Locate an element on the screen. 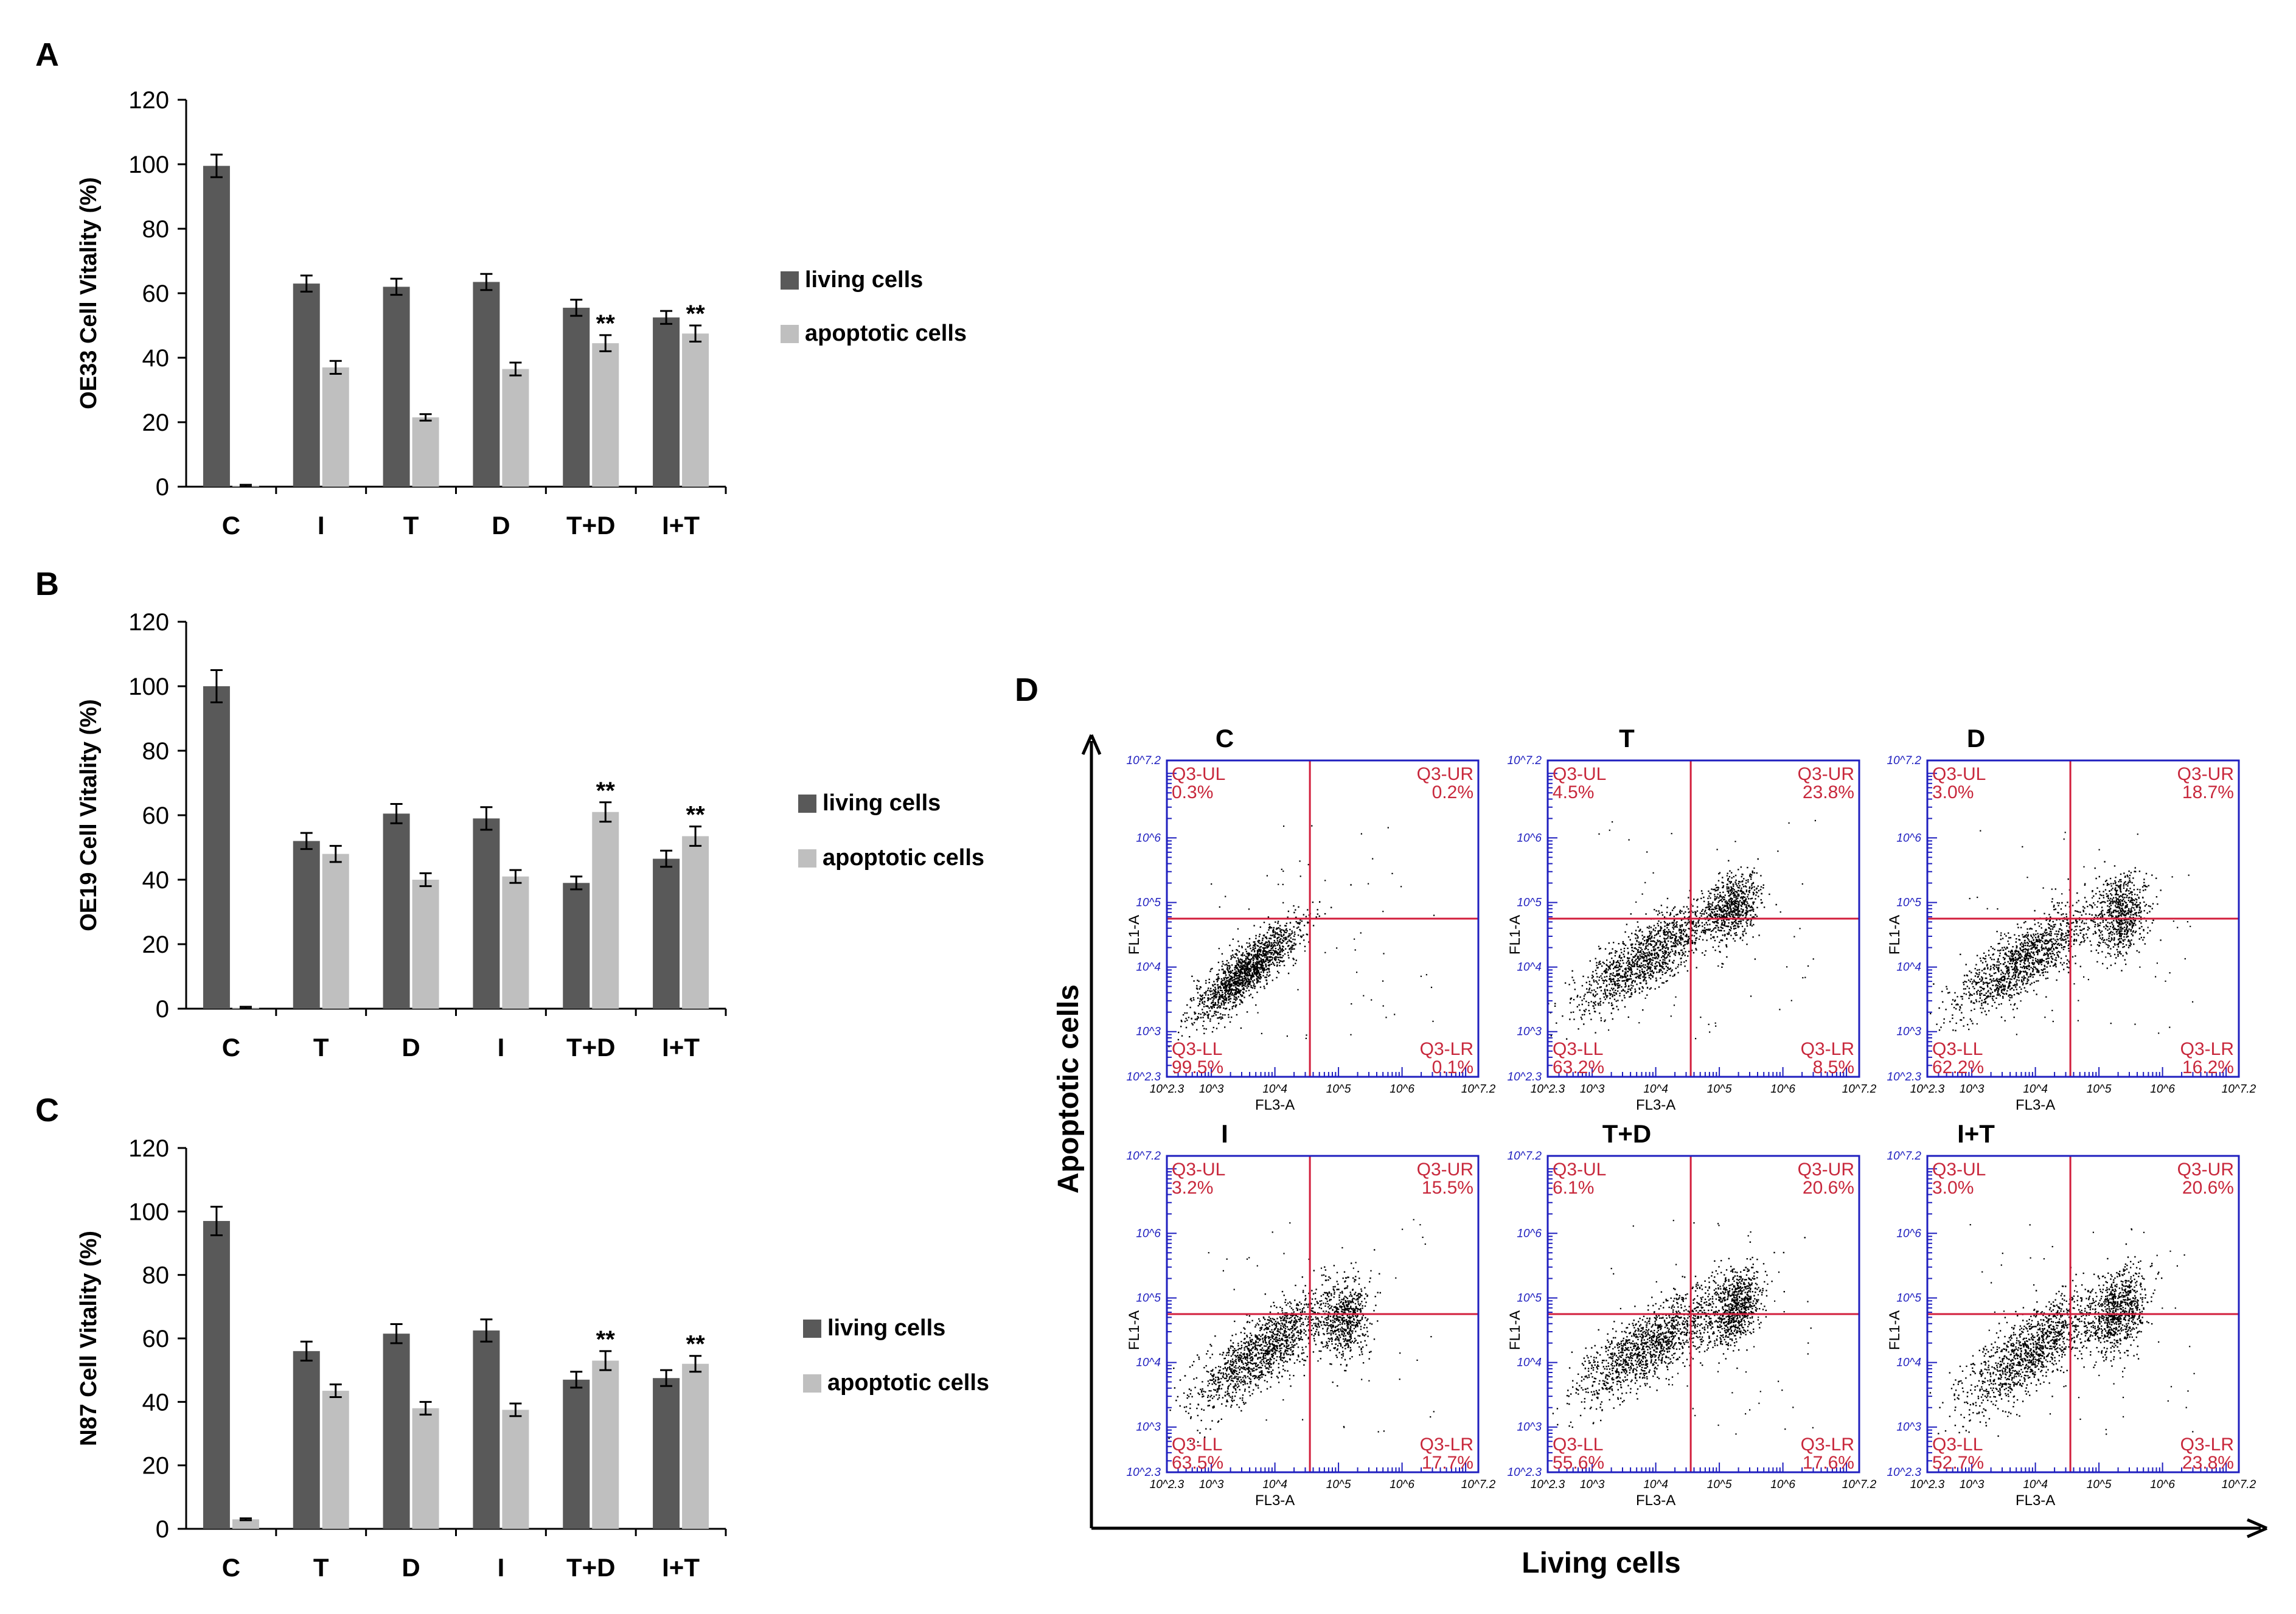  quadrant-lr-value: 0.1% is located at coordinates (1452, 1067).